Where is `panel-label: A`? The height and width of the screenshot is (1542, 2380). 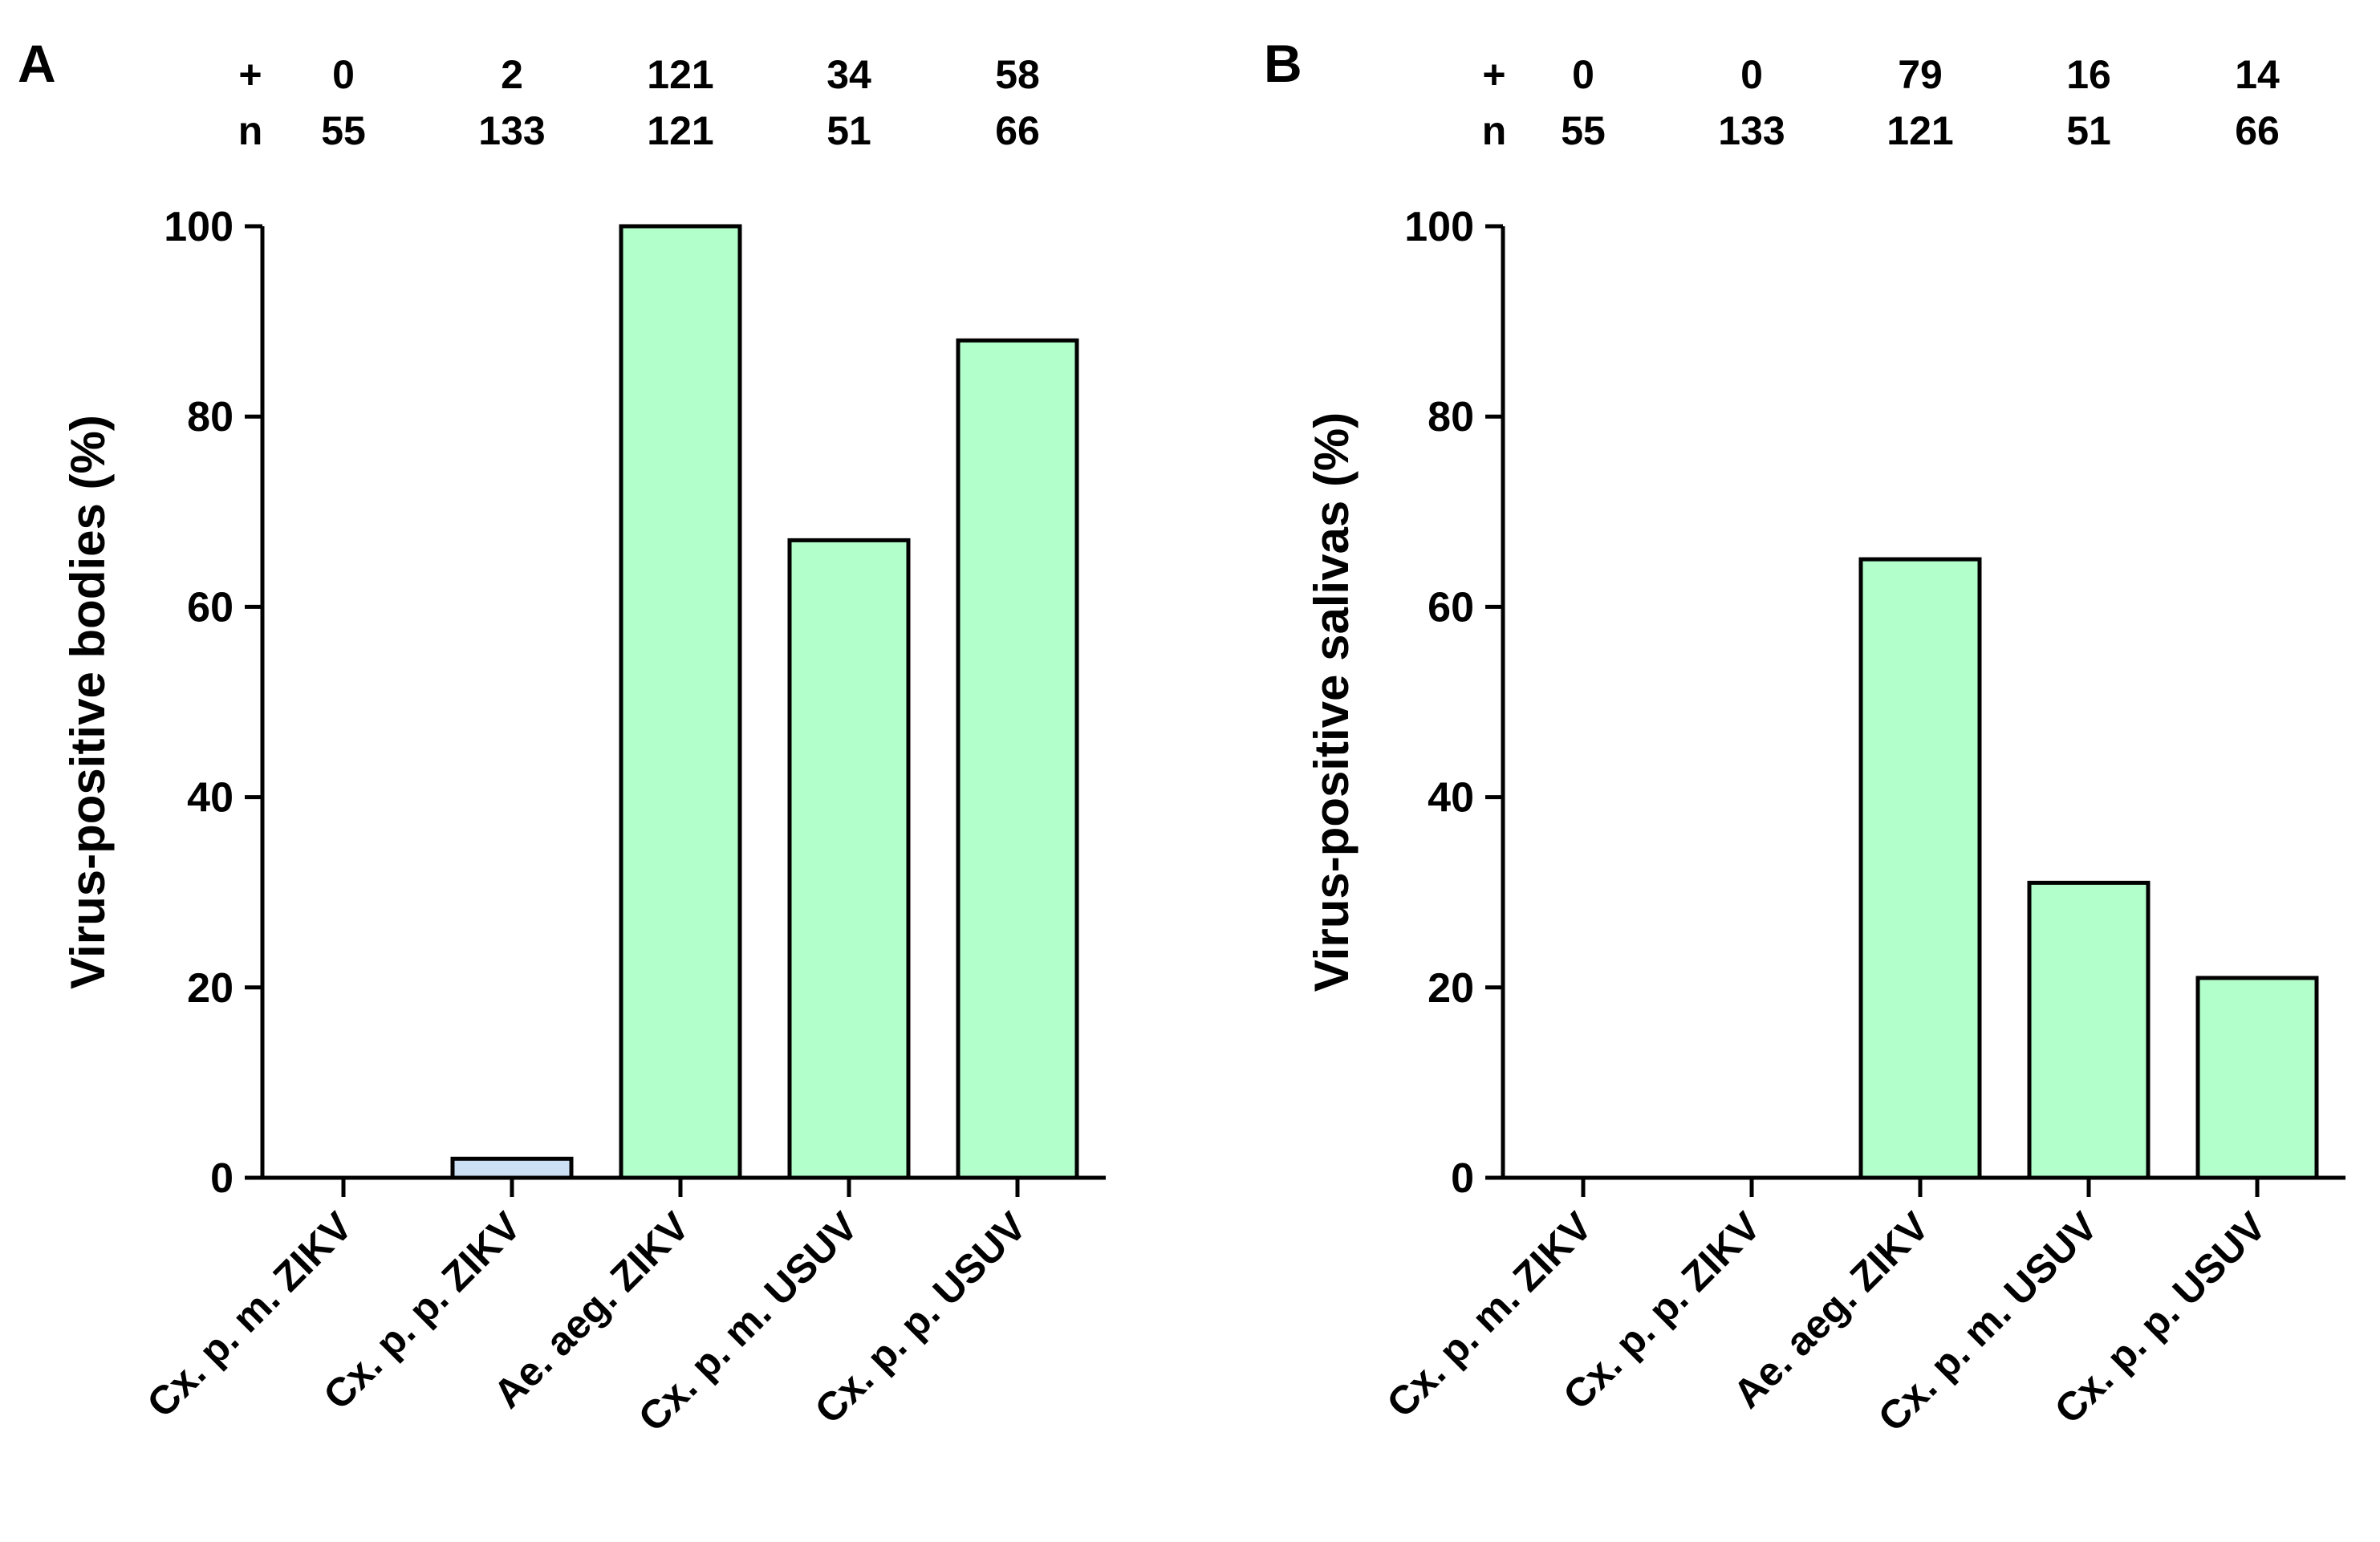 panel-label: A is located at coordinates (37, 63).